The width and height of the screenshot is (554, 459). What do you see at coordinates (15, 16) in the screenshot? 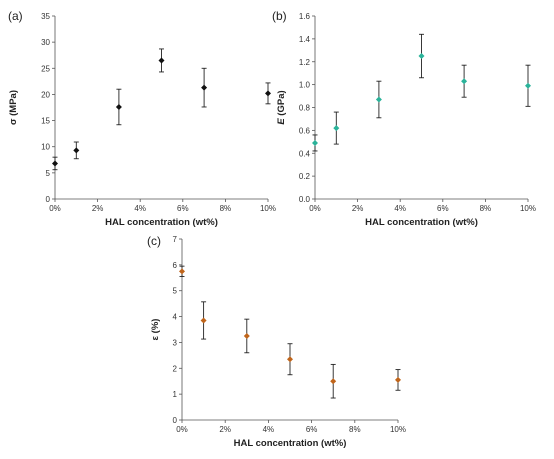
I see `panel-label: (a)` at bounding box center [15, 16].